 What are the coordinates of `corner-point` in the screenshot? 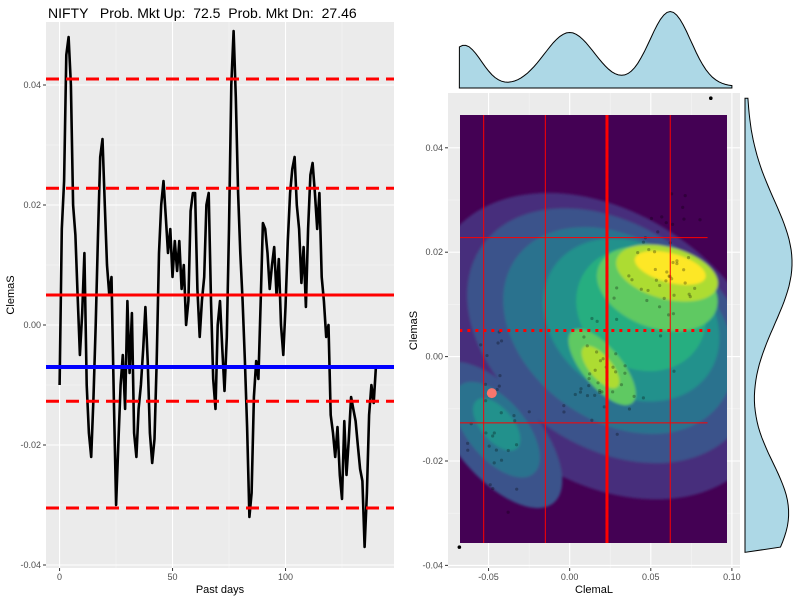 It's located at (459, 547).